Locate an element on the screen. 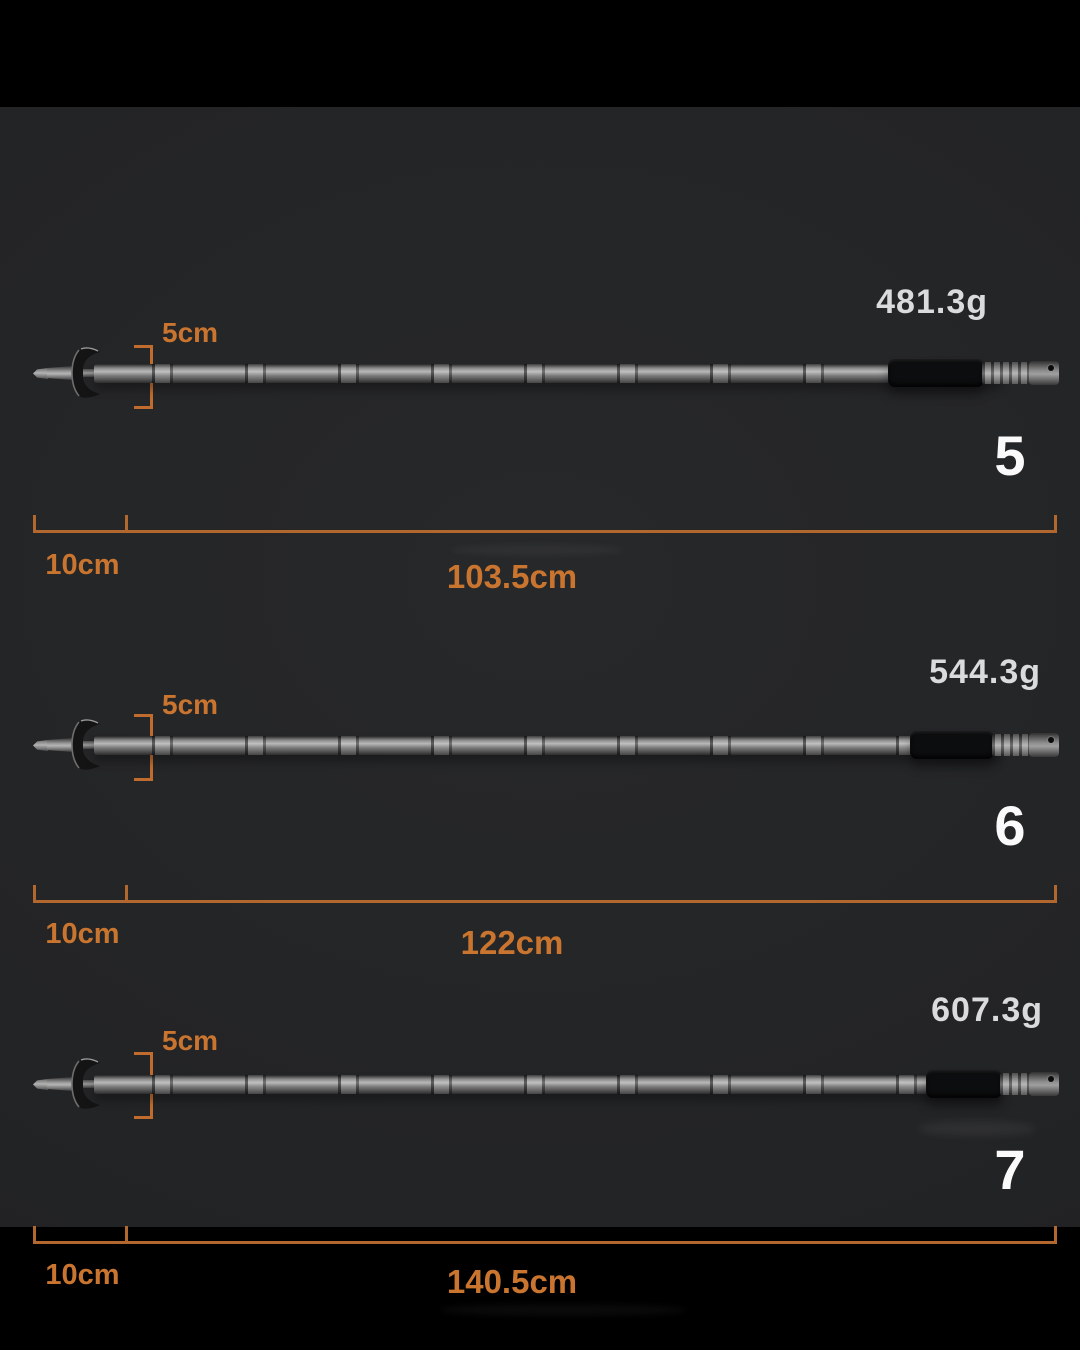  weight-label: 607.3g is located at coordinates (987, 1010).